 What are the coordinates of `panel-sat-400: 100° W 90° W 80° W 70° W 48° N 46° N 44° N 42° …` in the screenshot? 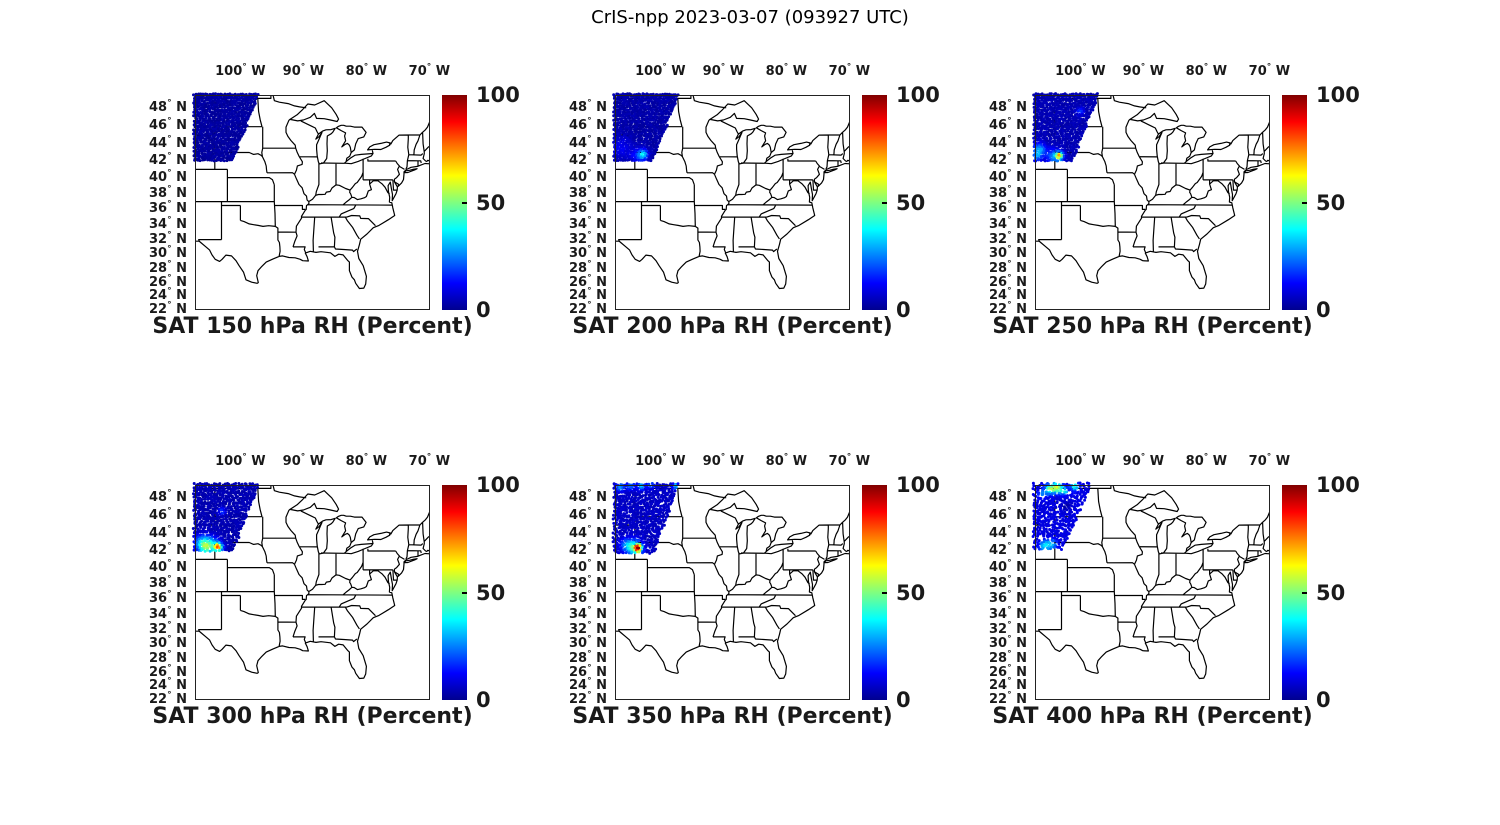 It's located at (1174, 591).